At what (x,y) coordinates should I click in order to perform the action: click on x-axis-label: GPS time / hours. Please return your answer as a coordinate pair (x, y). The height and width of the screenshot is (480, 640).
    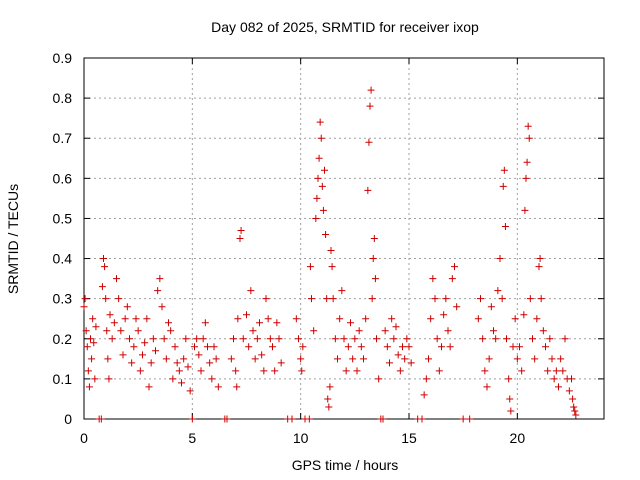
    Looking at the image, I should click on (345, 465).